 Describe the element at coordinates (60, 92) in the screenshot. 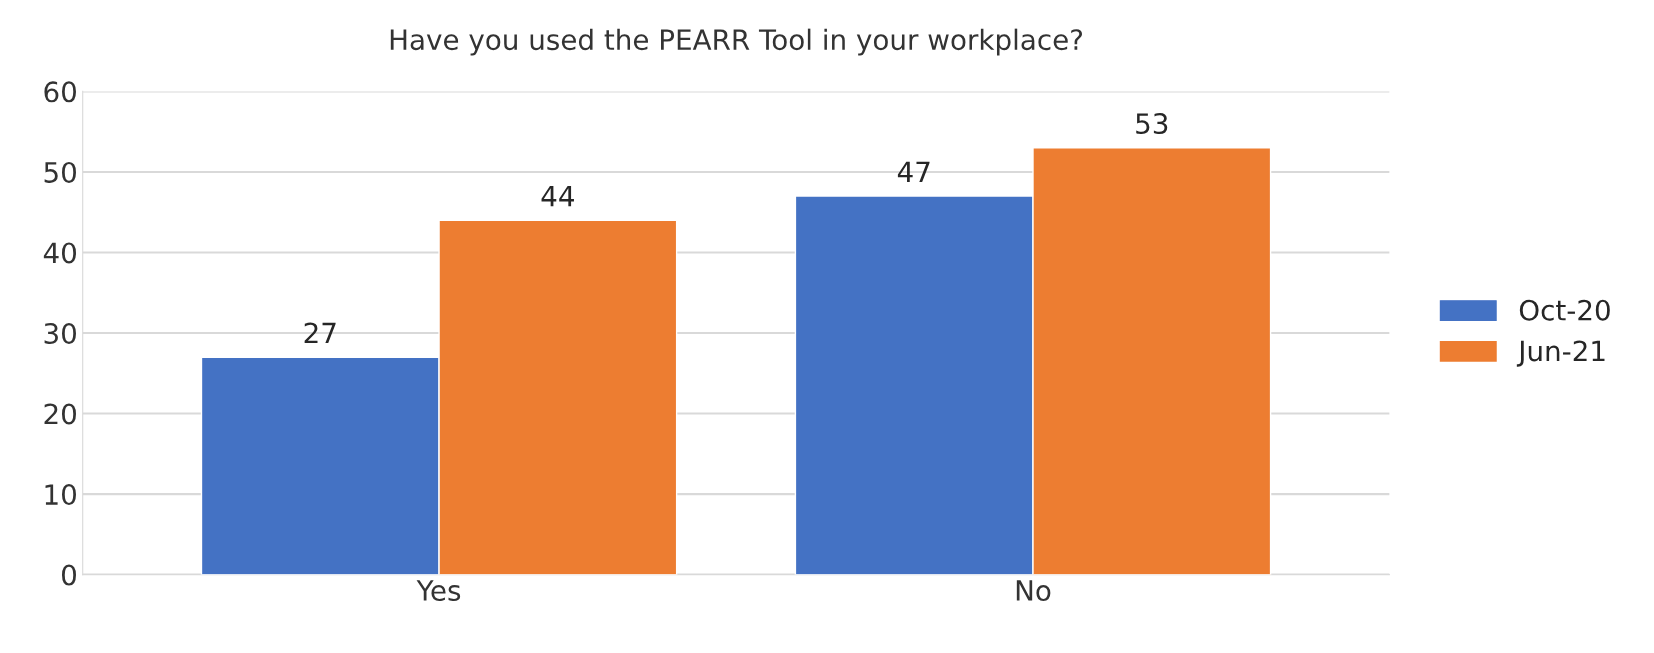

I see `y-tick-label: 60` at that location.